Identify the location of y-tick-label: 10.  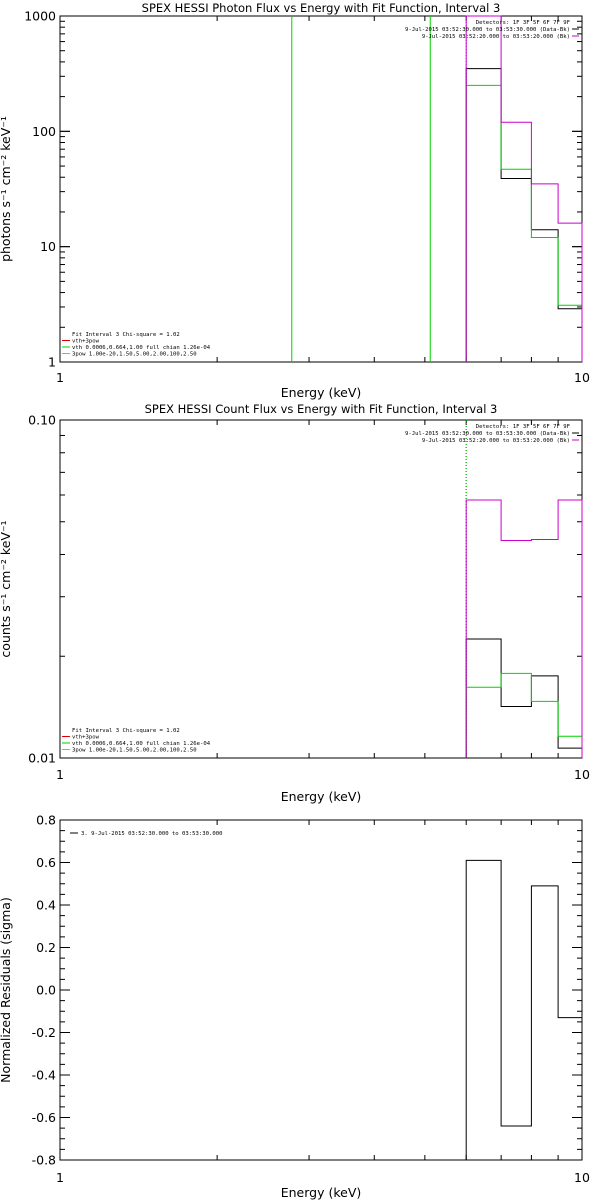
(48, 246).